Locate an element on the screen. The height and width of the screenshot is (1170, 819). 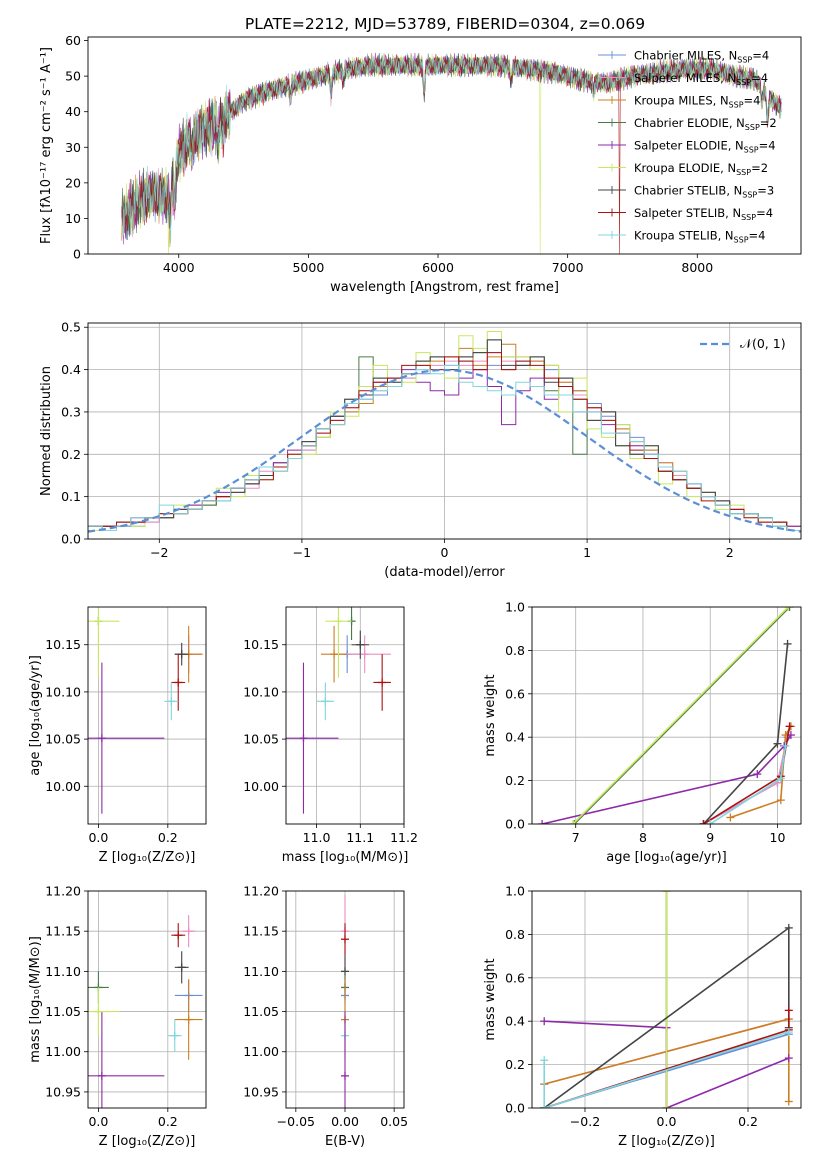
x-tick-label: −0.05 is located at coordinates (296, 1121).